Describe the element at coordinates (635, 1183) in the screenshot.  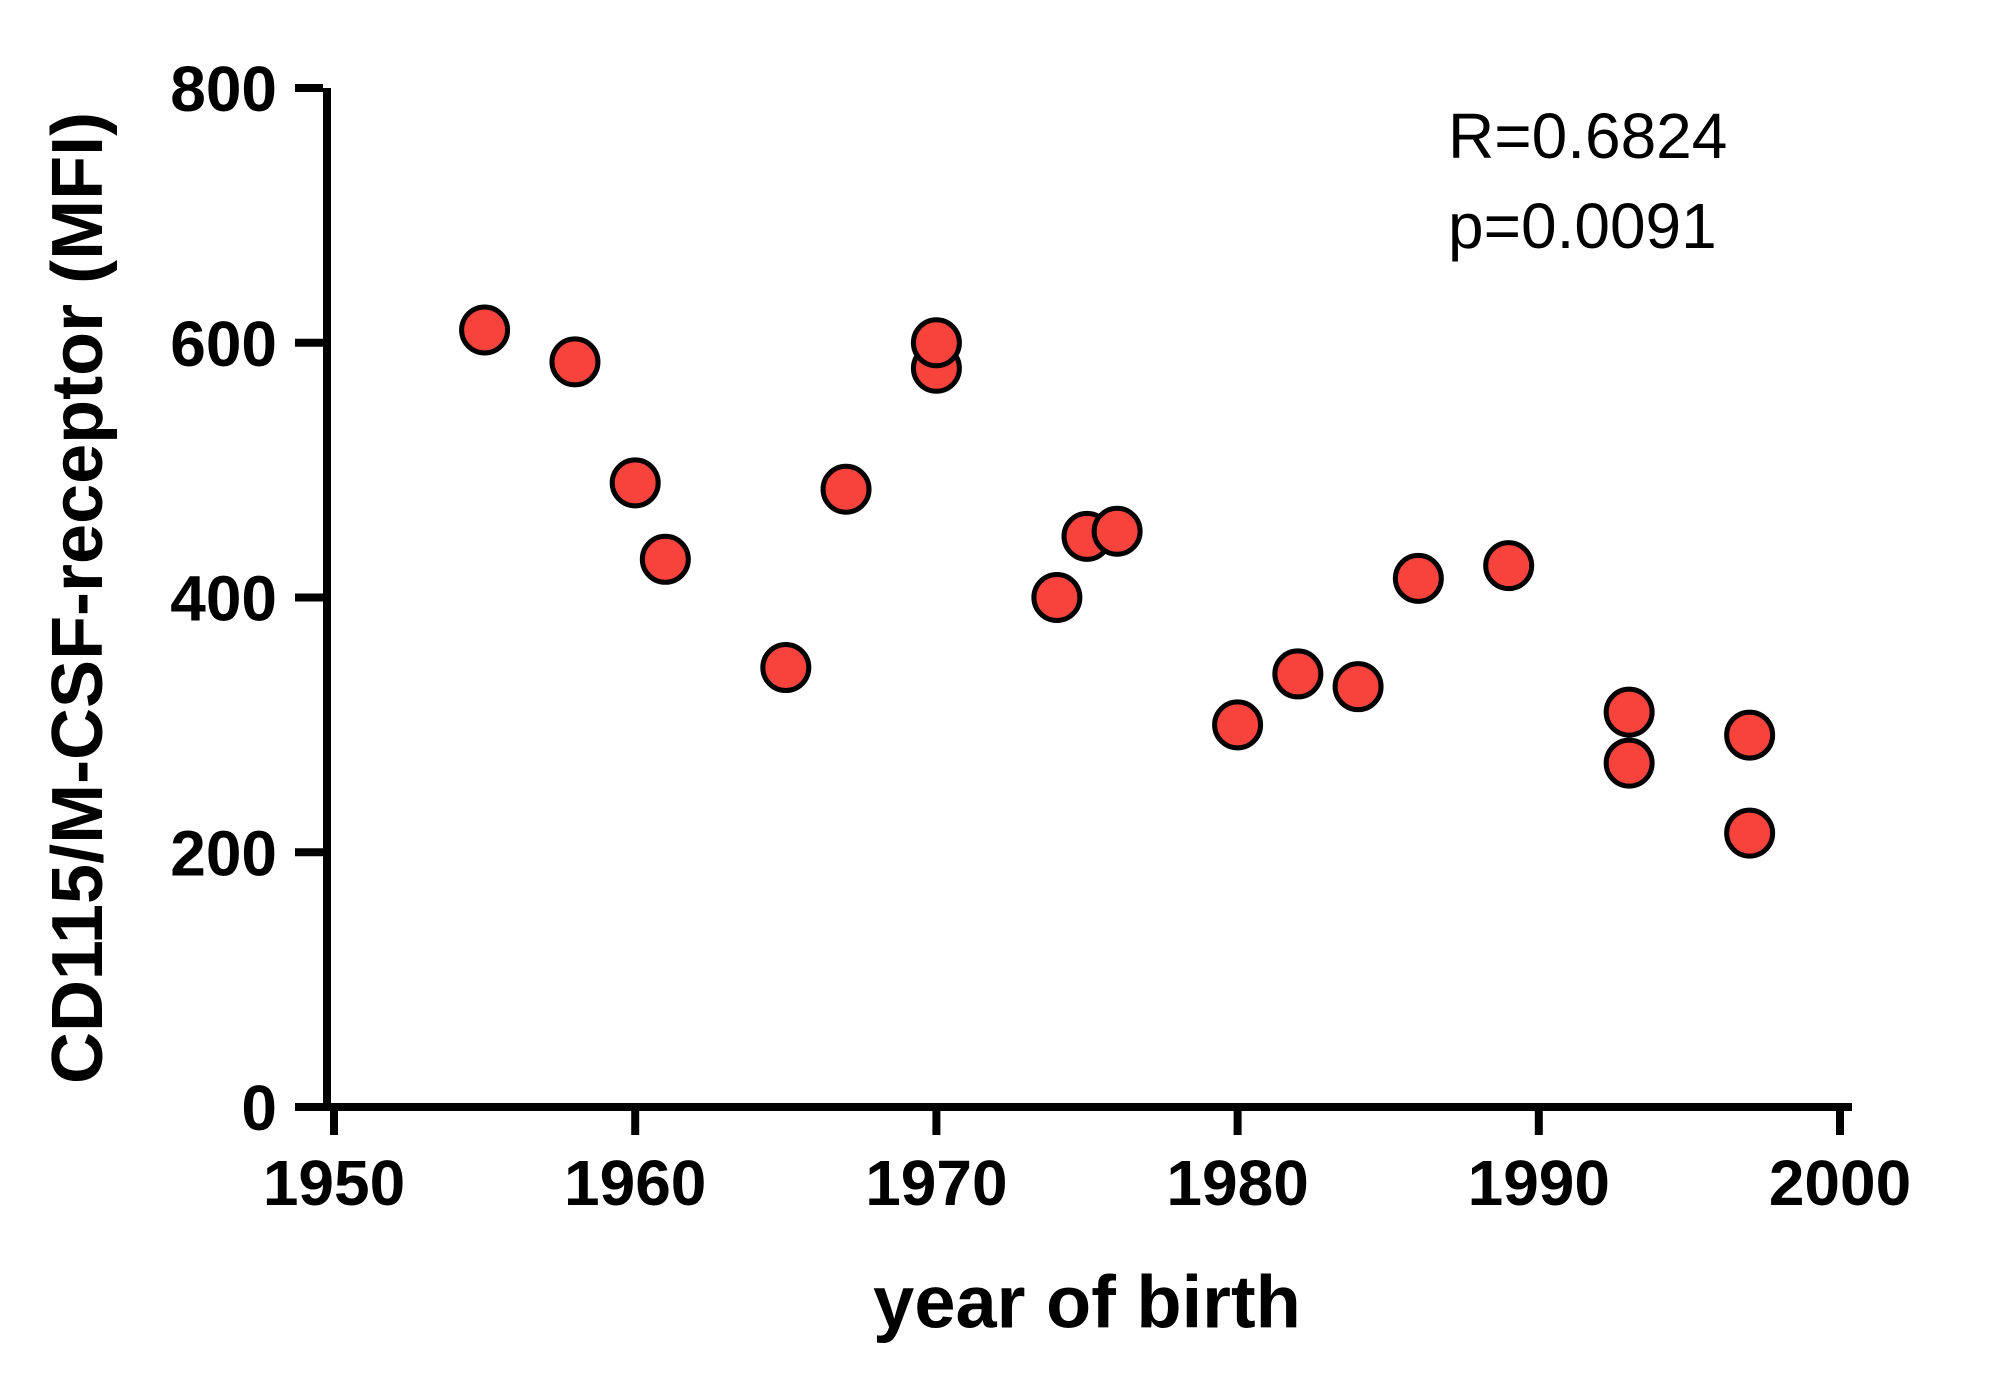
I see `x-tick-label: 1960` at that location.